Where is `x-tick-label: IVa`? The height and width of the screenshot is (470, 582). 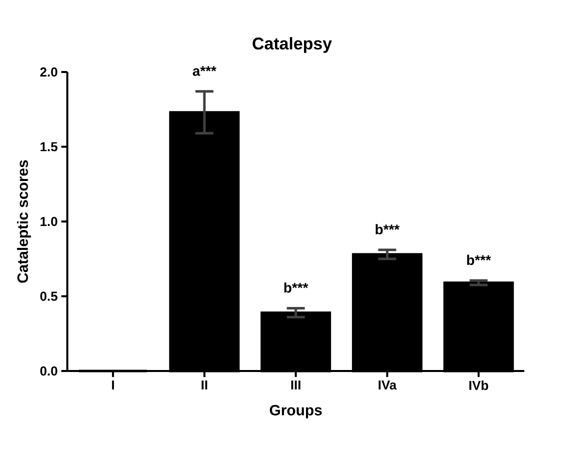 x-tick-label: IVa is located at coordinates (387, 385).